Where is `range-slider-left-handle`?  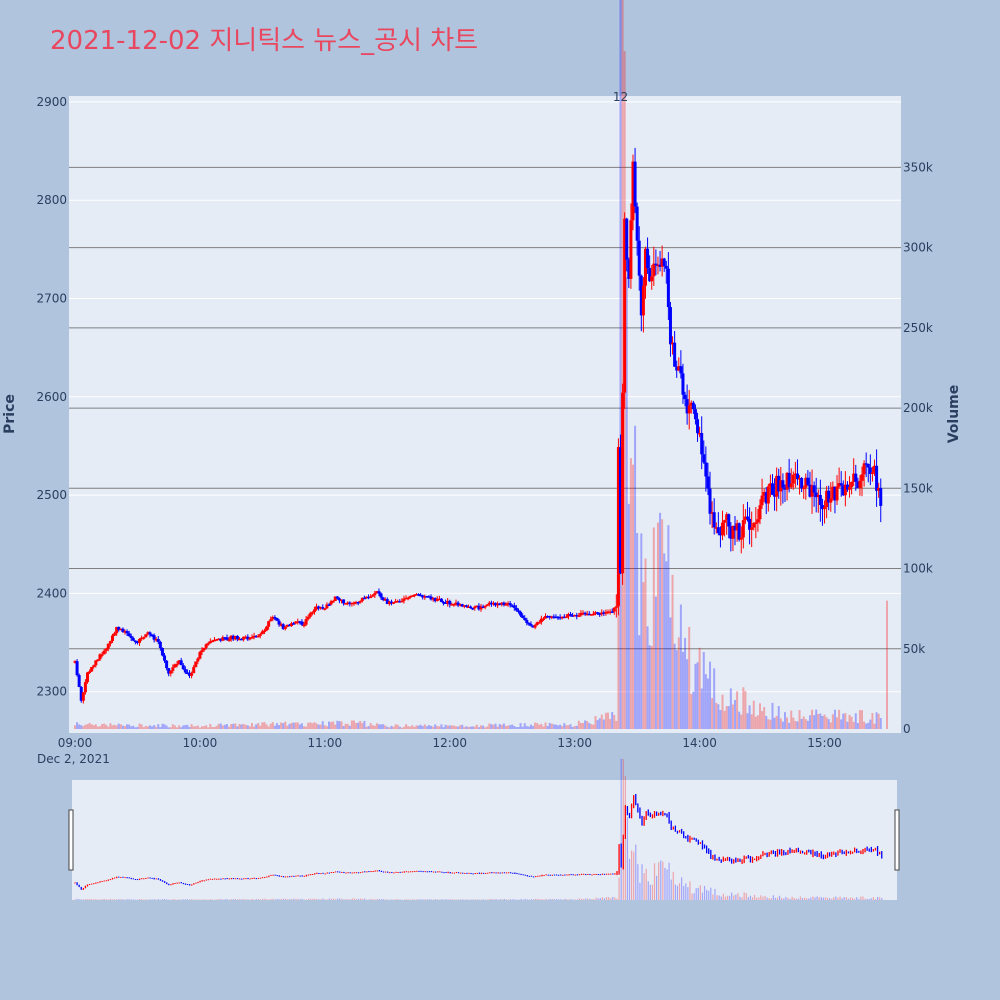 range-slider-left-handle is located at coordinates (71, 840).